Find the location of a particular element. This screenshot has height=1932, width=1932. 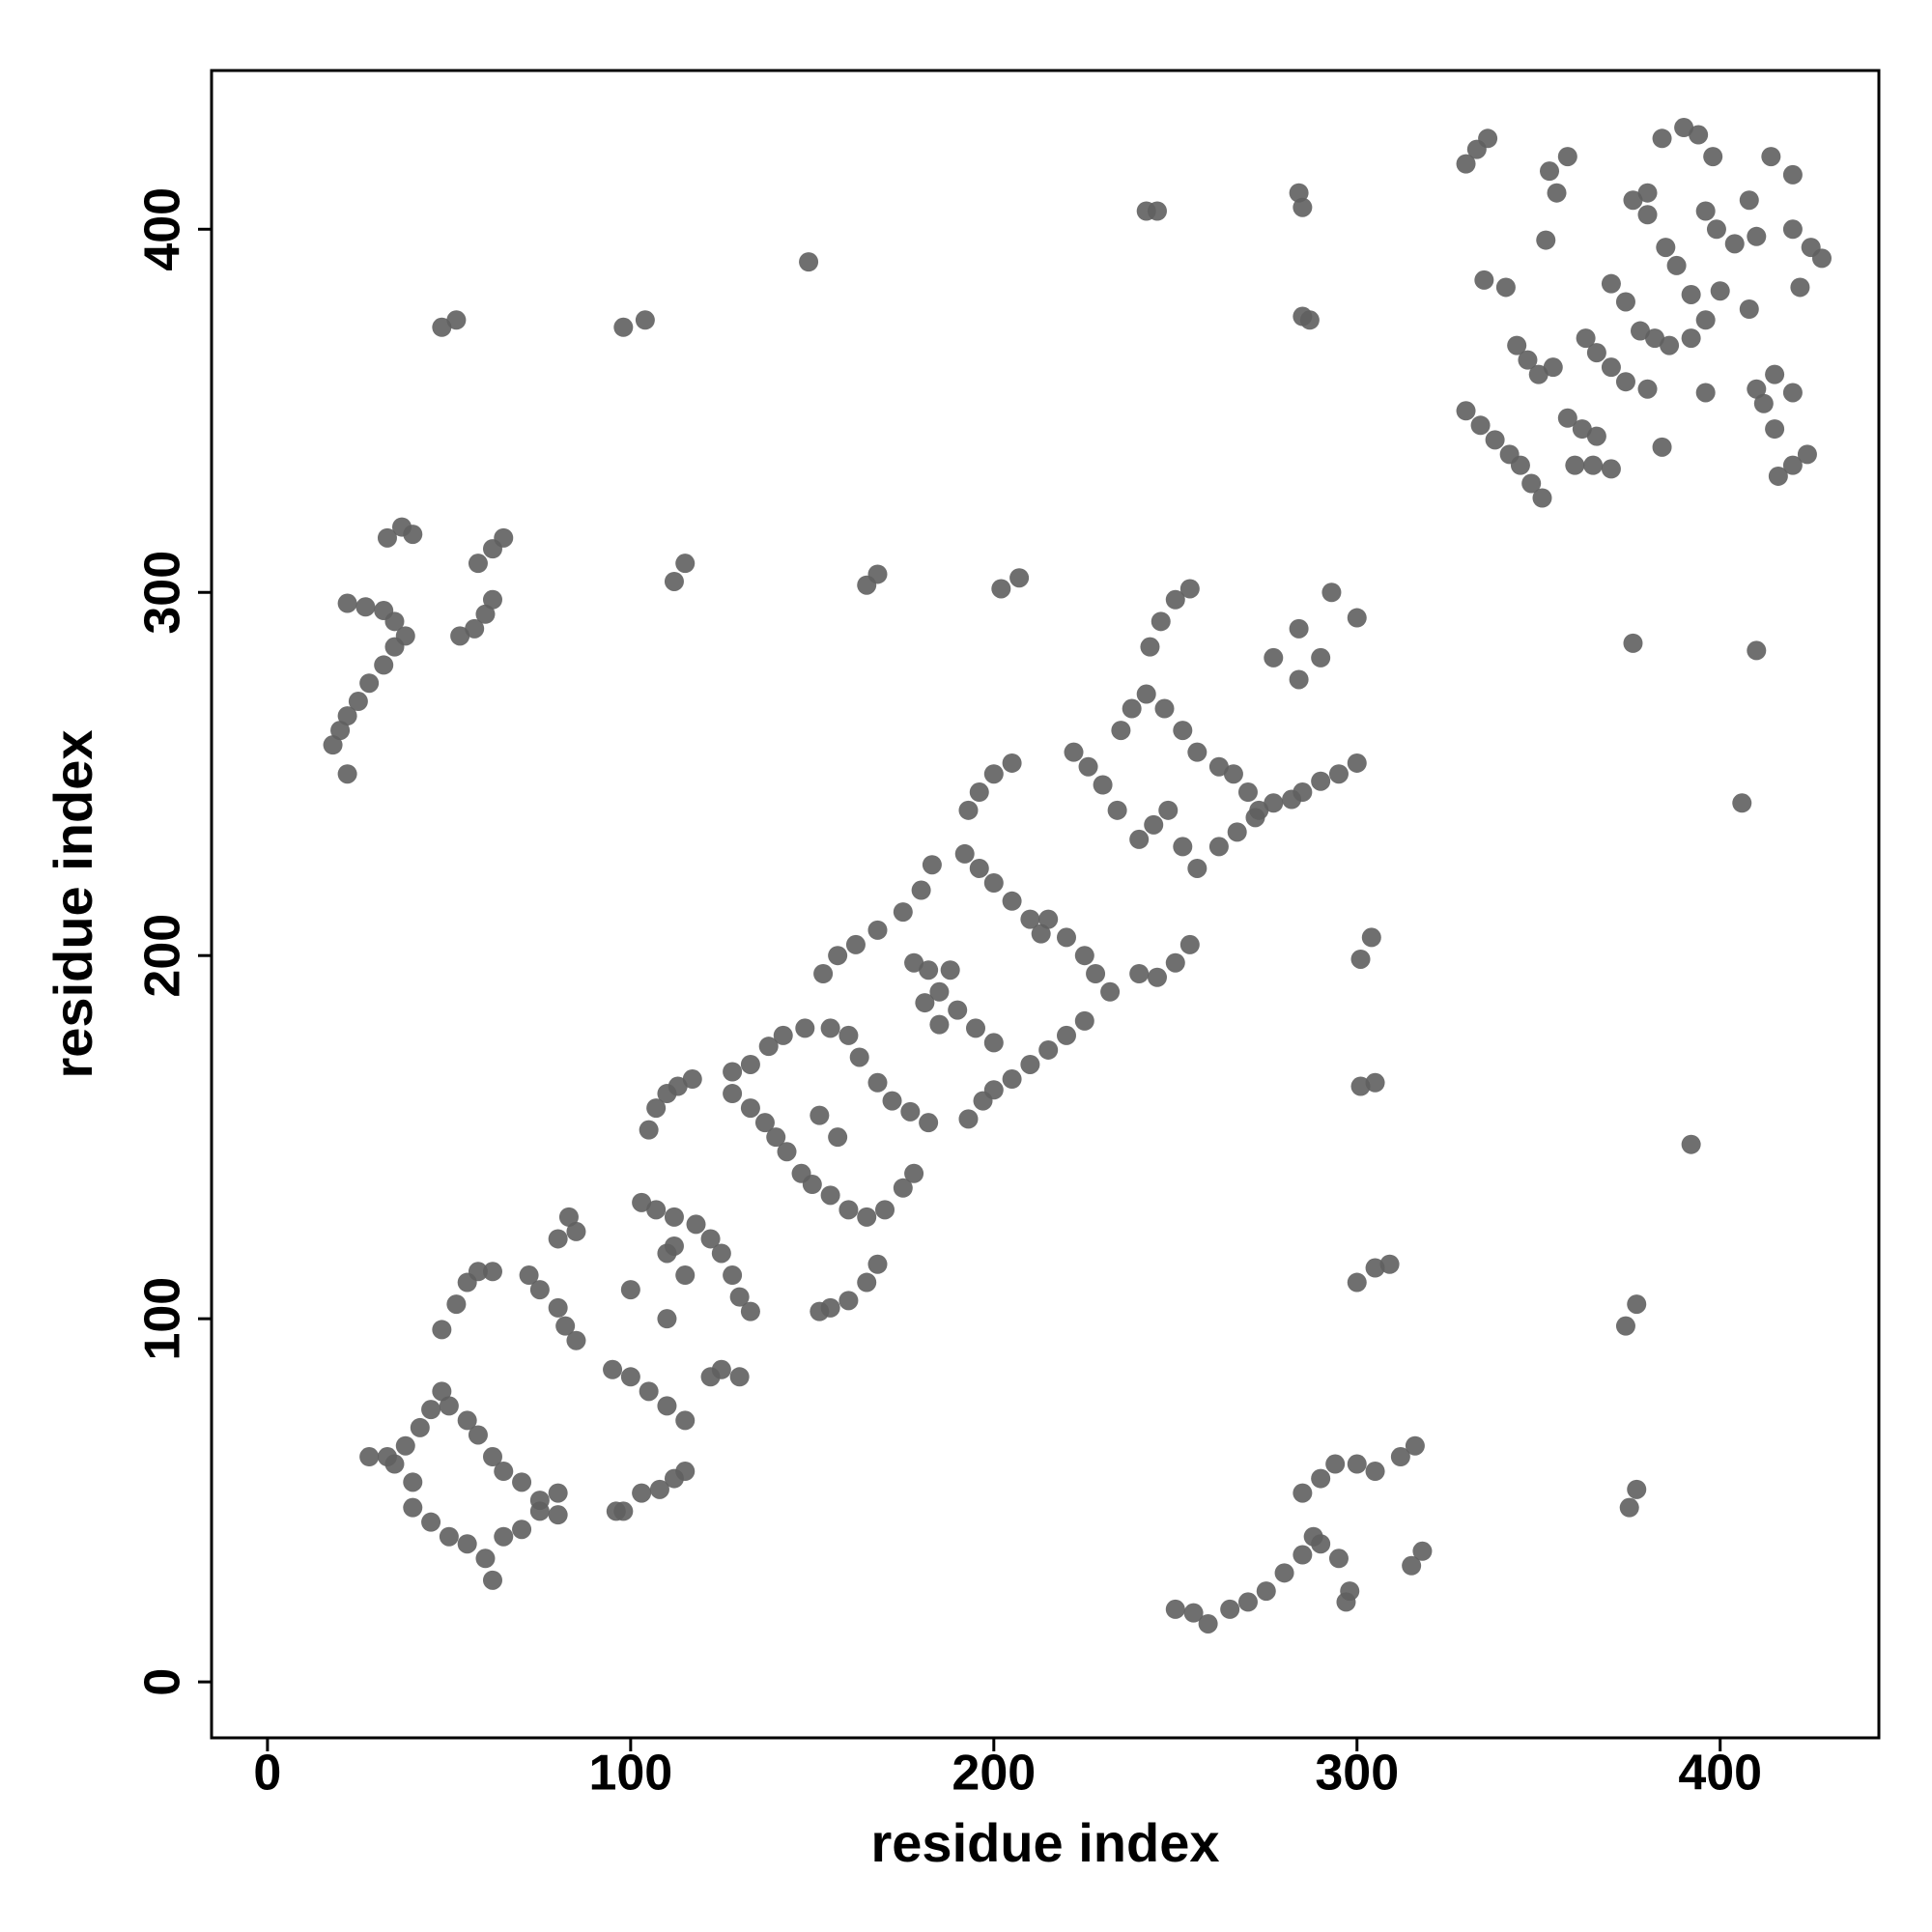

y-tick-label: 200 is located at coordinates (163, 956).